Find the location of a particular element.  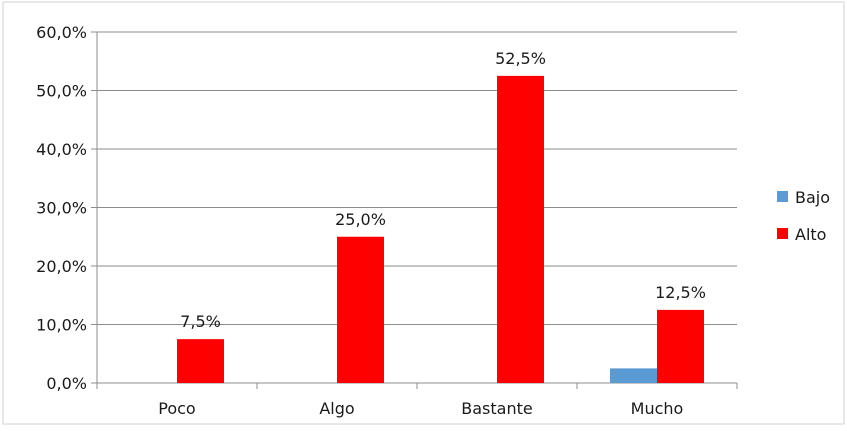

bar-bajo-mucho is located at coordinates (633, 375).